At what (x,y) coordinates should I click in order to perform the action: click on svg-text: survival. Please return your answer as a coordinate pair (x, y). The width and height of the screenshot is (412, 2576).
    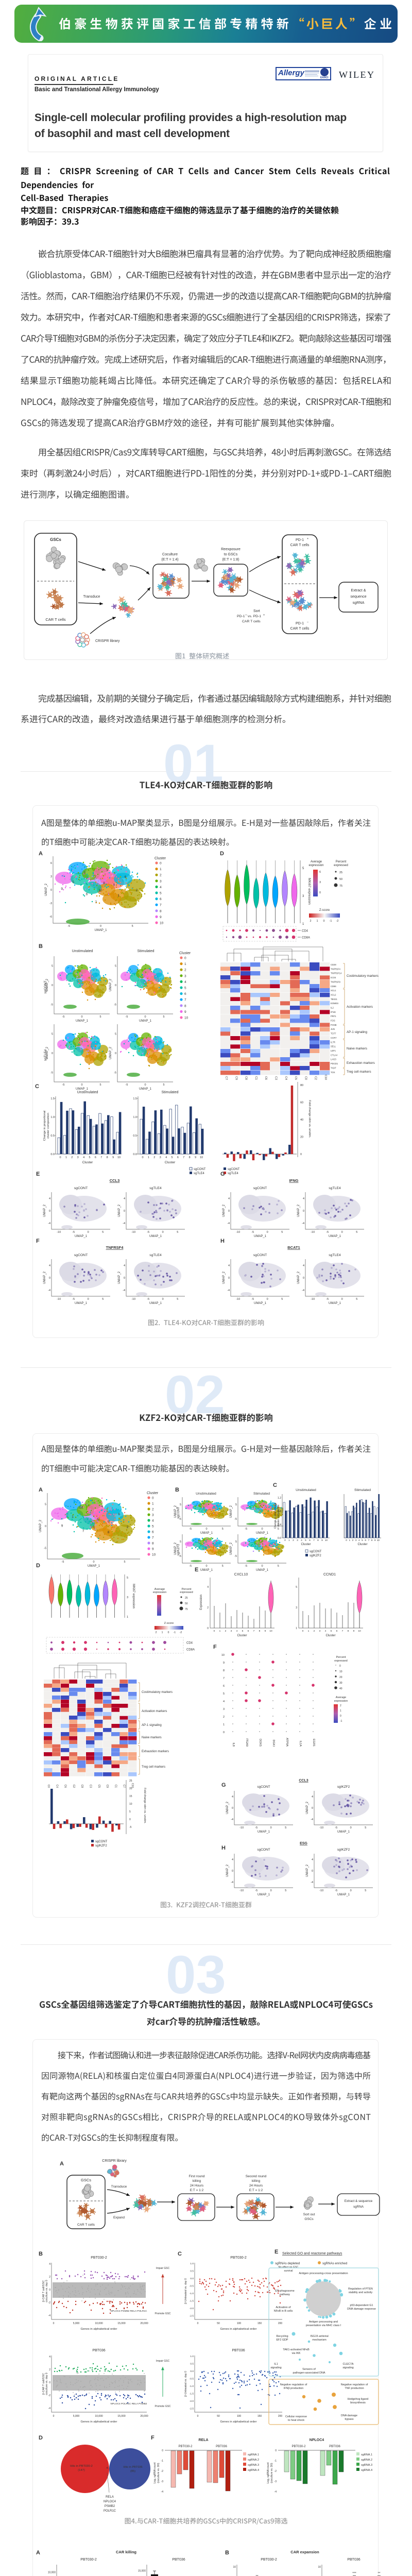
    Looking at the image, I should click on (288, 2271).